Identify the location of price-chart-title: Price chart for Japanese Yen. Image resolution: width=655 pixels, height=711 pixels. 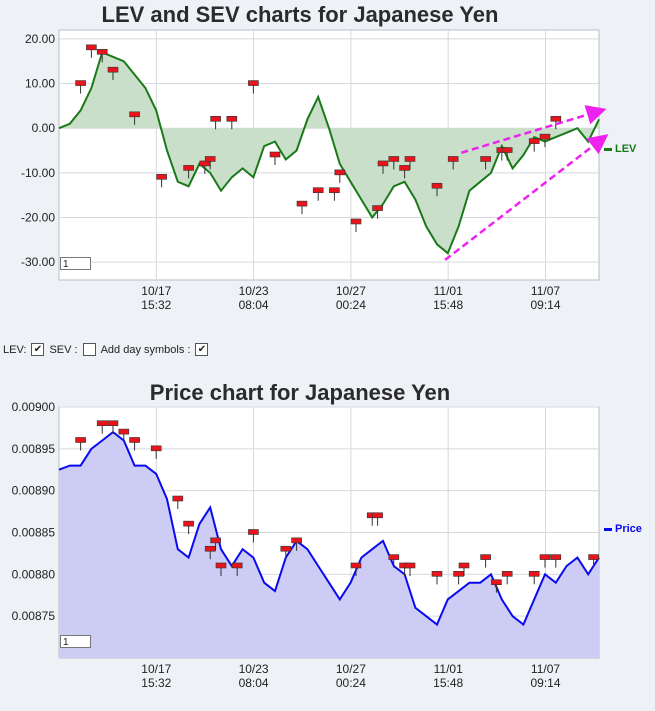
(300, 392).